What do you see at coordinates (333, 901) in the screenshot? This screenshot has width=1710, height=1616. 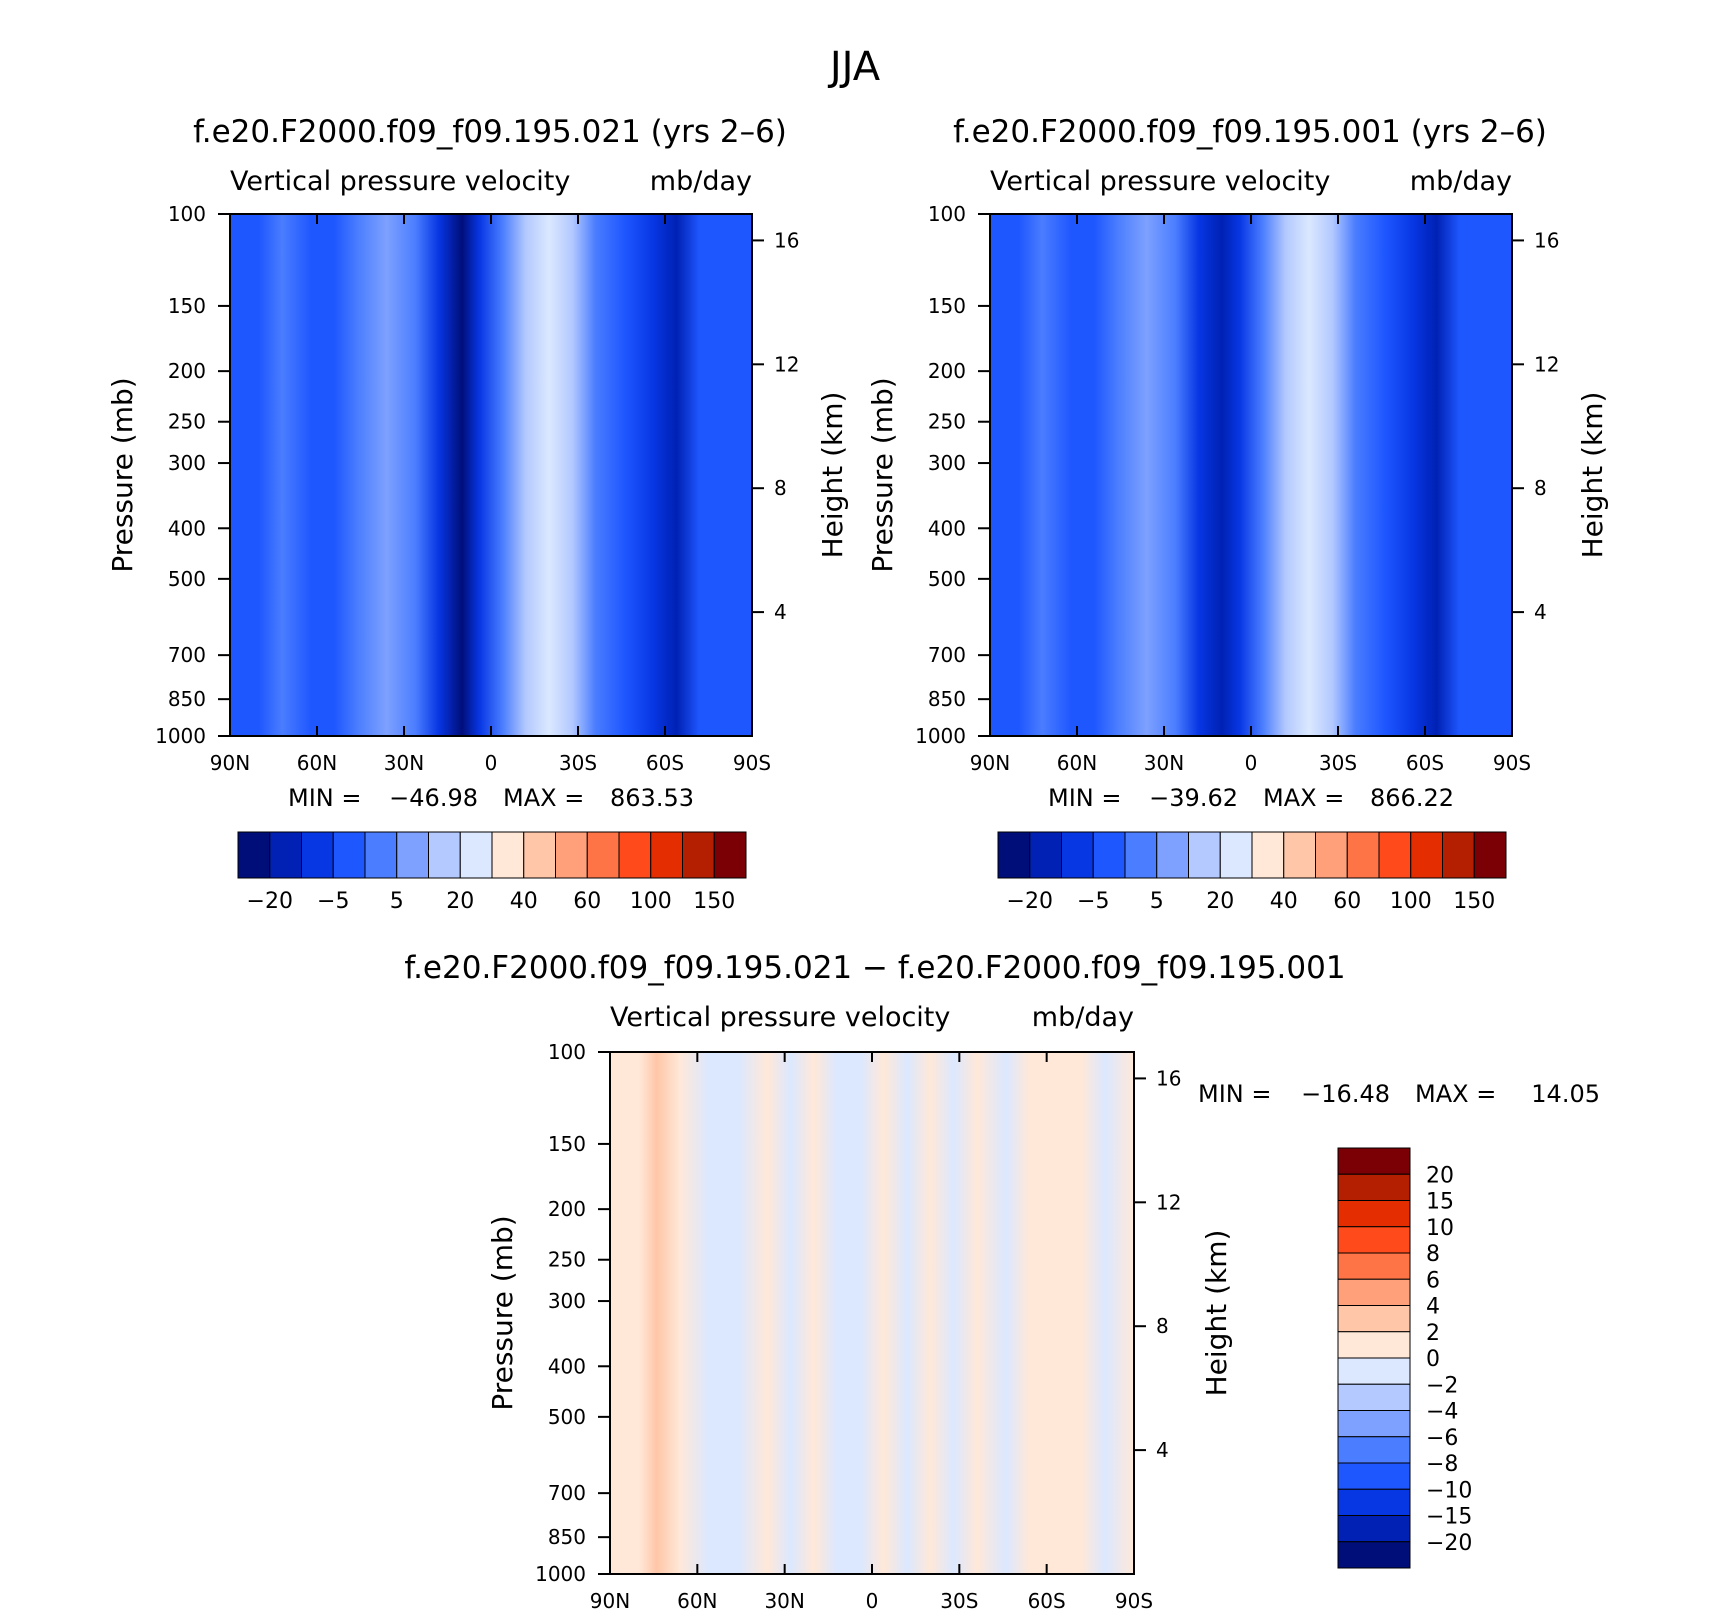 I see `colorbar-label: −5` at bounding box center [333, 901].